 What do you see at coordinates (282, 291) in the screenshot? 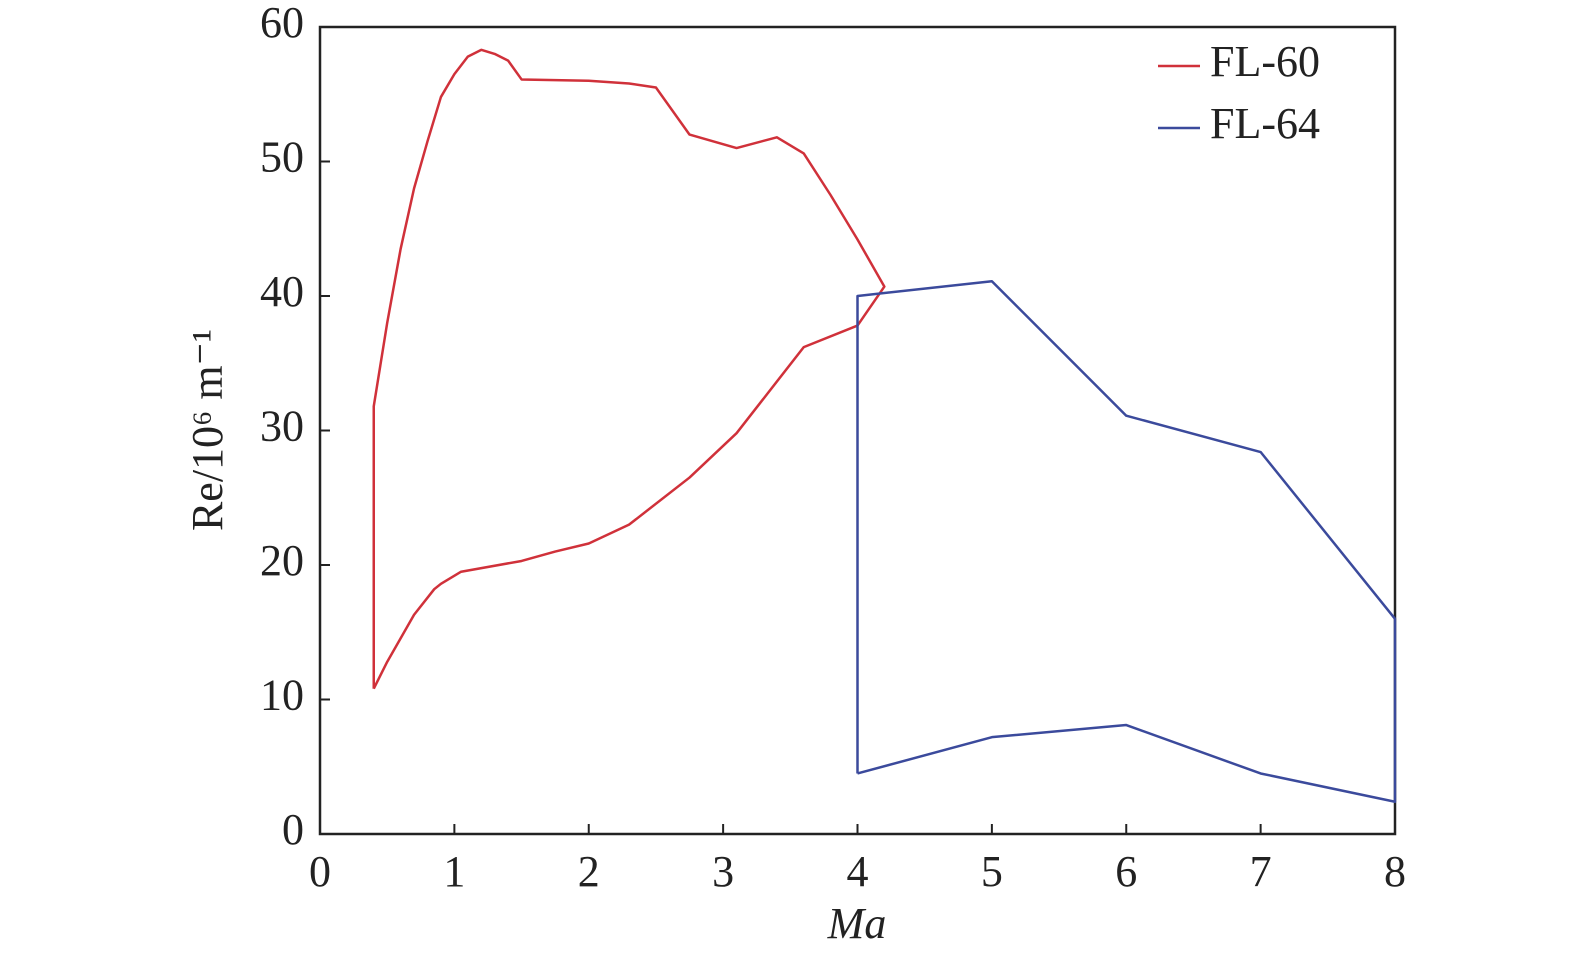
I see `y-tick-label: 40` at bounding box center [282, 291].